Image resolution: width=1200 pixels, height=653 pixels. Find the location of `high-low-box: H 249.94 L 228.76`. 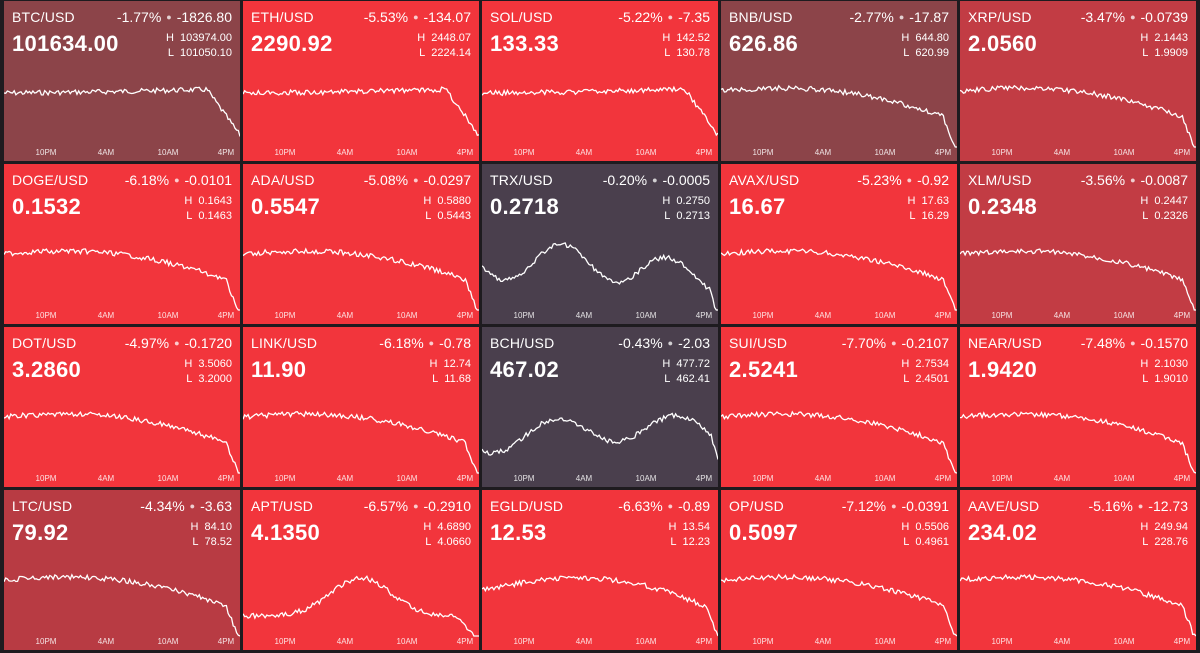

high-low-box: H 249.94 L 228.76 is located at coordinates (1164, 535).